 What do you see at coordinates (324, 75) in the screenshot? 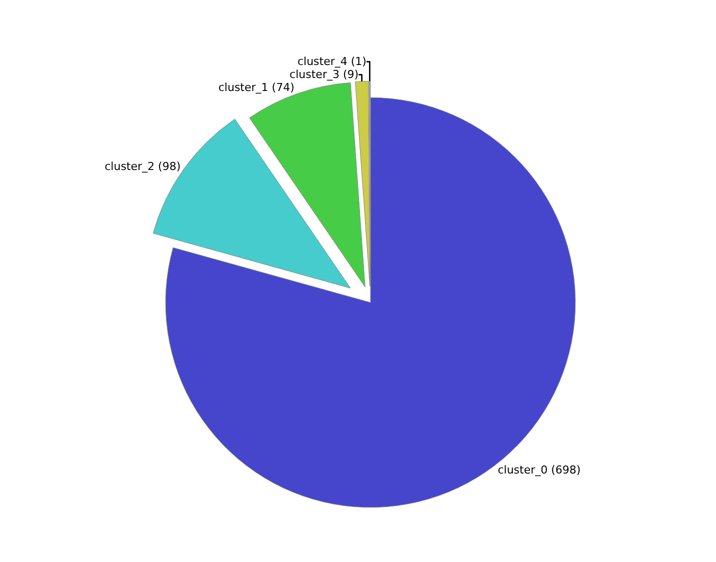
I see `slice-label: cluster_3 (9)` at bounding box center [324, 75].